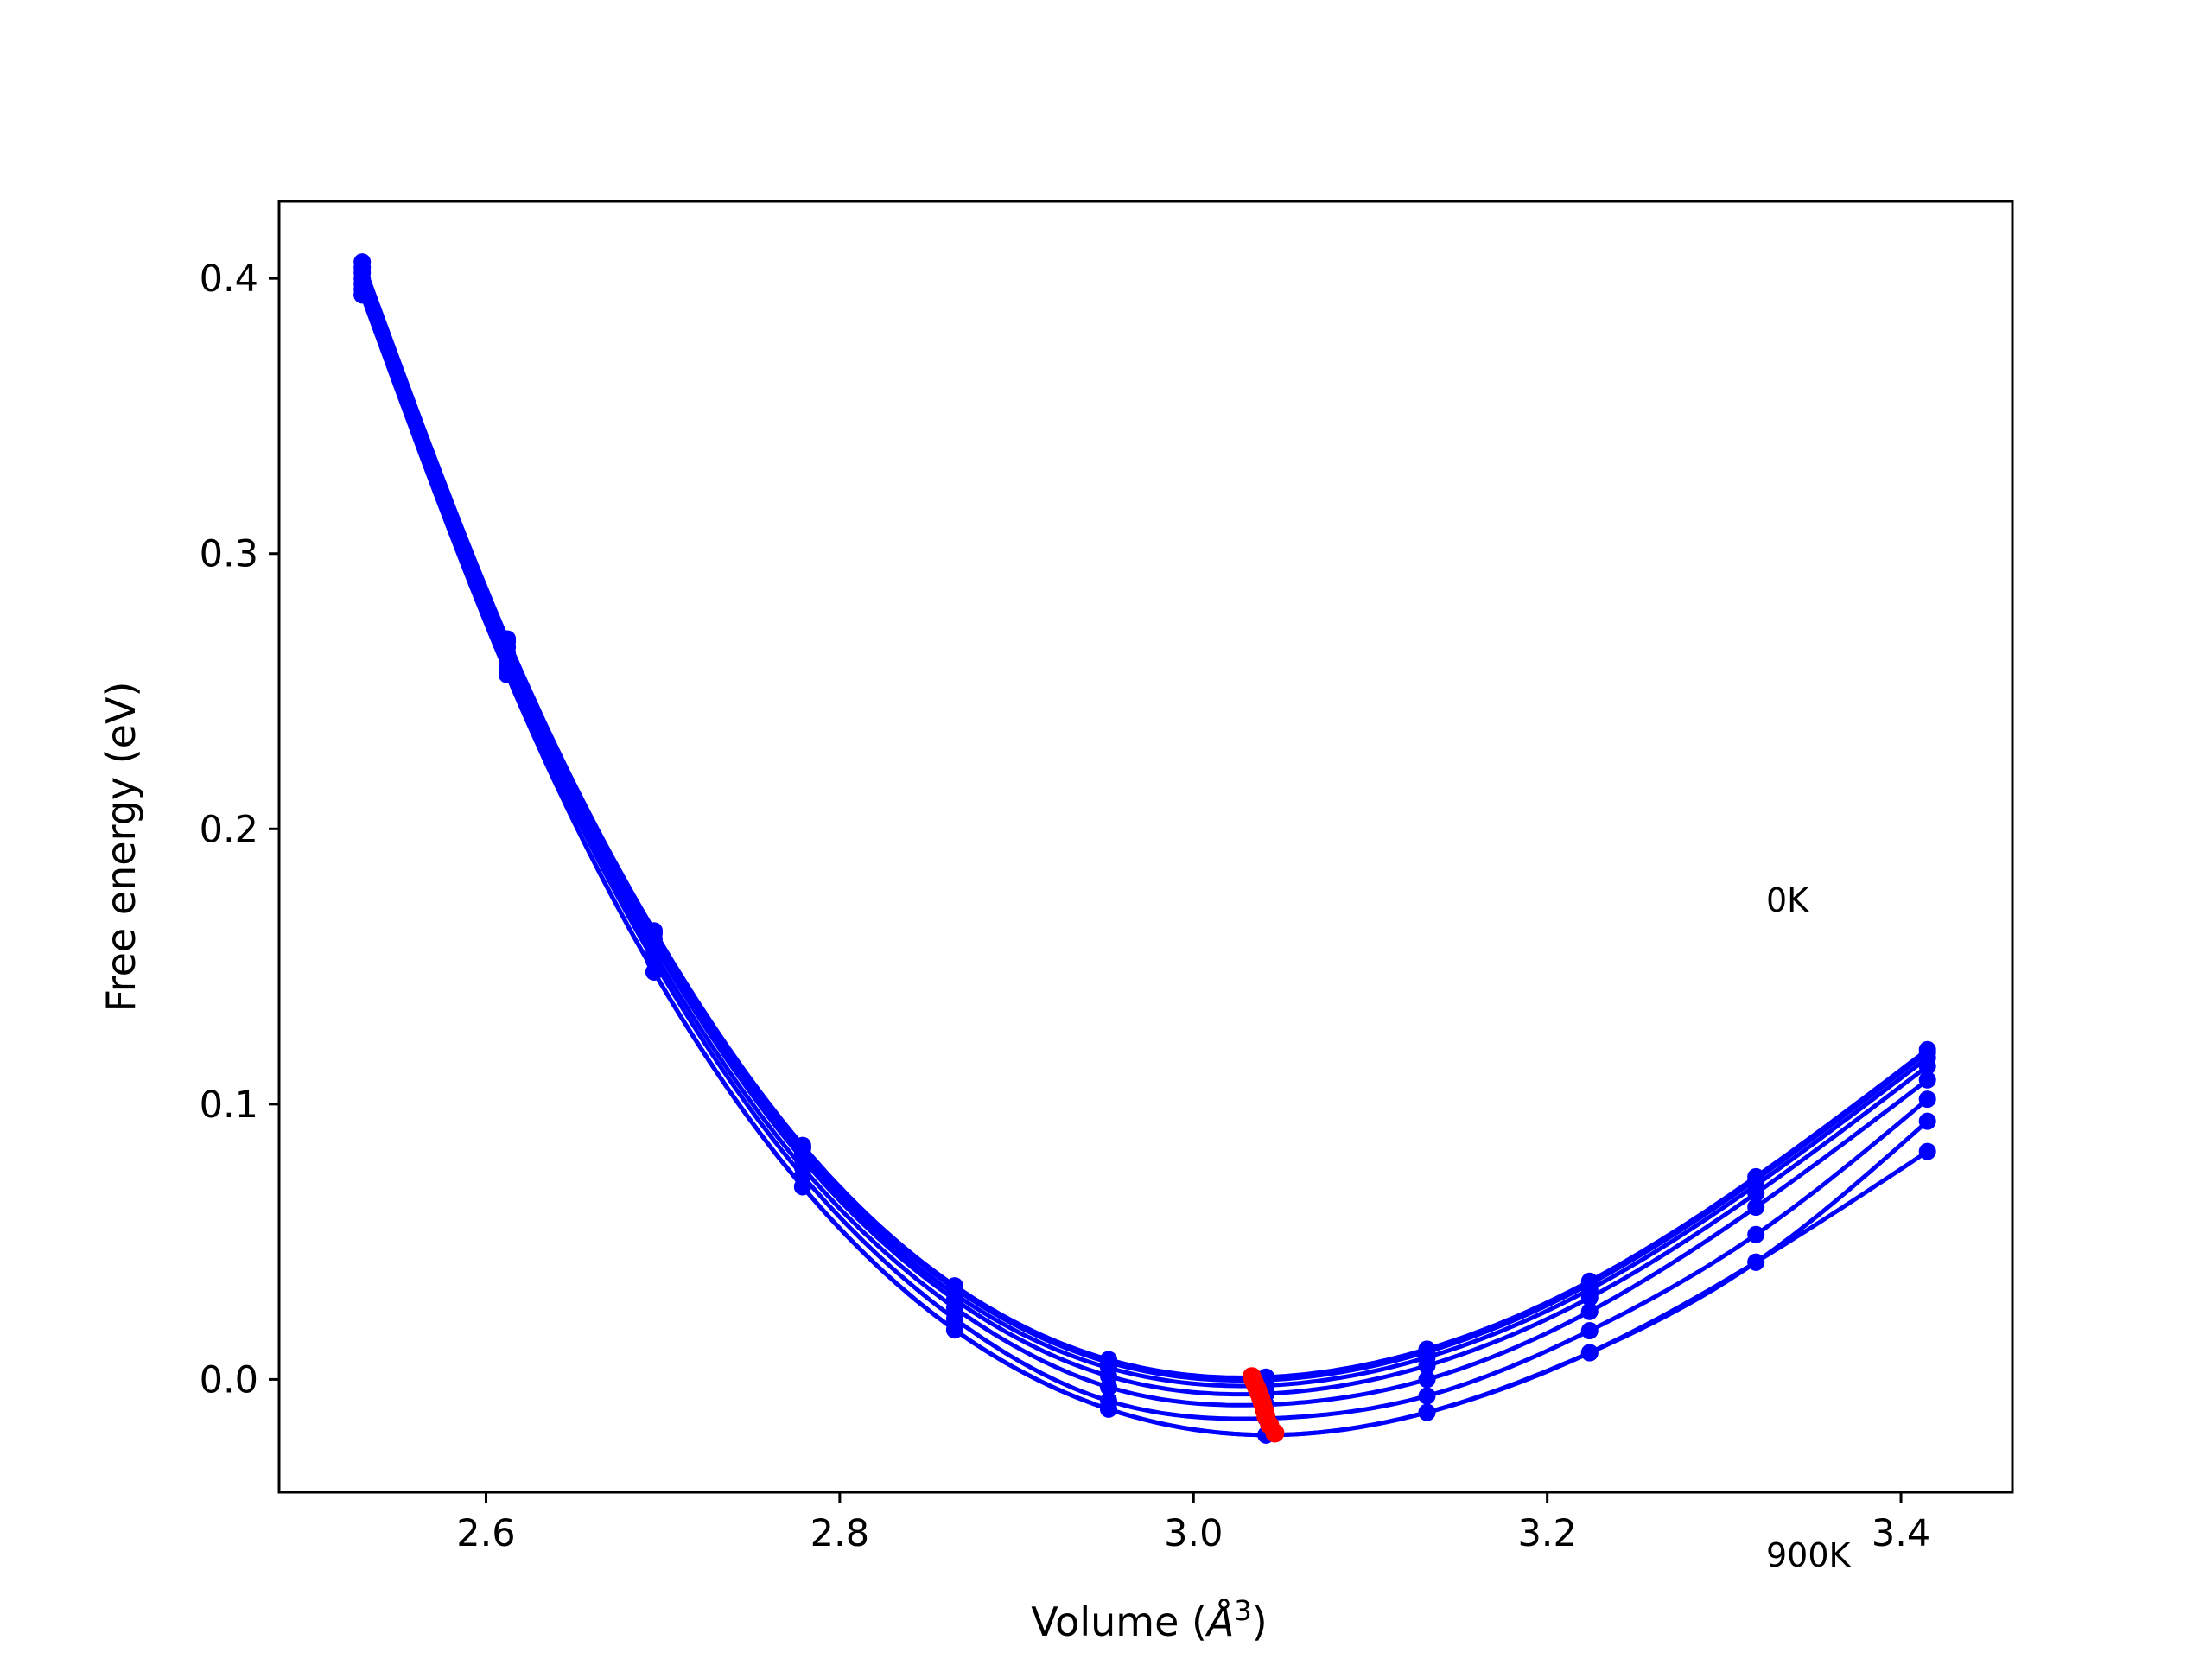 The width and height of the screenshot is (2212, 1659). What do you see at coordinates (121, 847) in the screenshot?
I see `y-axis-label: Free energy (eV)` at bounding box center [121, 847].